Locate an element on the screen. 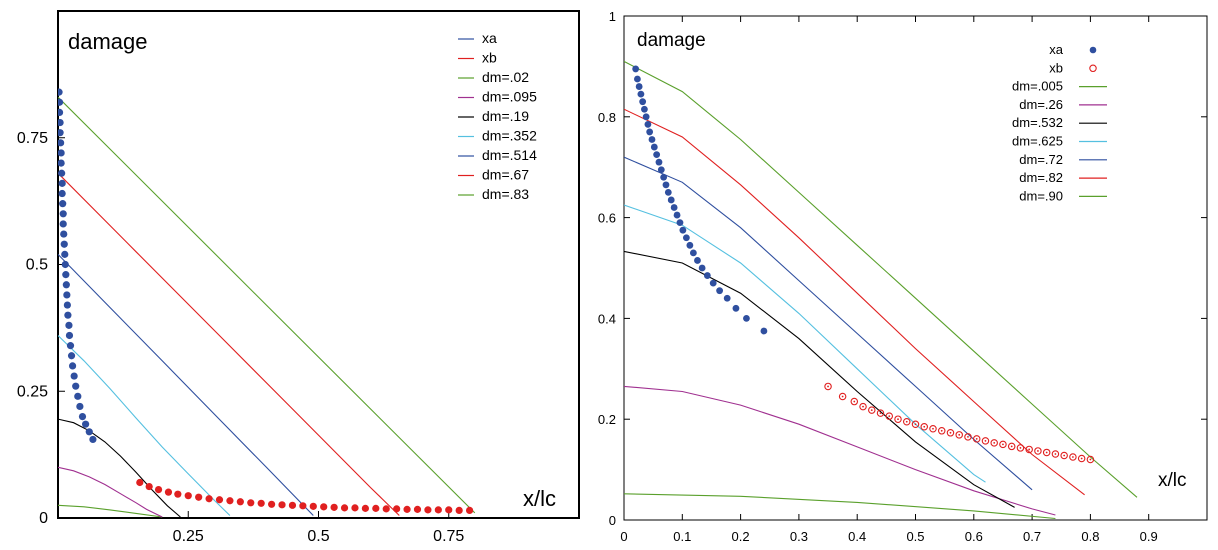 The width and height of the screenshot is (1218, 550). left-legend-label: dm=.67 is located at coordinates (505, 175).